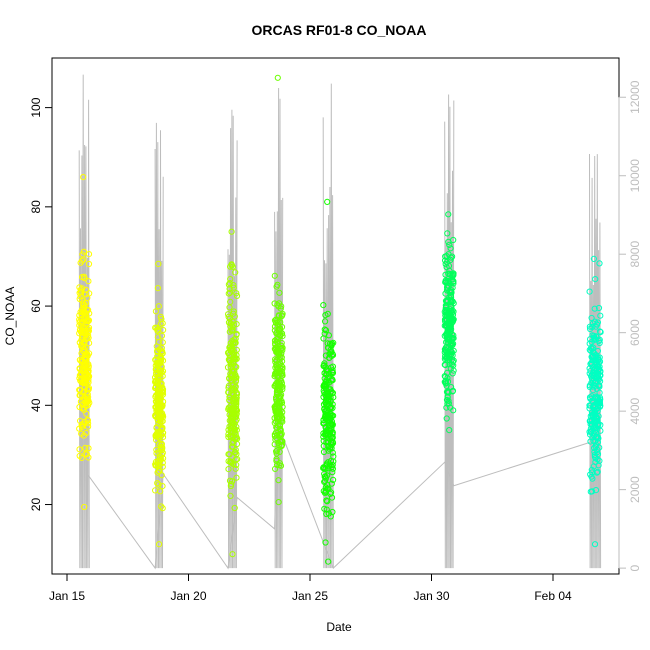 The width and height of the screenshot is (650, 650). I want to click on y-tick-label: 60, so click(36, 306).